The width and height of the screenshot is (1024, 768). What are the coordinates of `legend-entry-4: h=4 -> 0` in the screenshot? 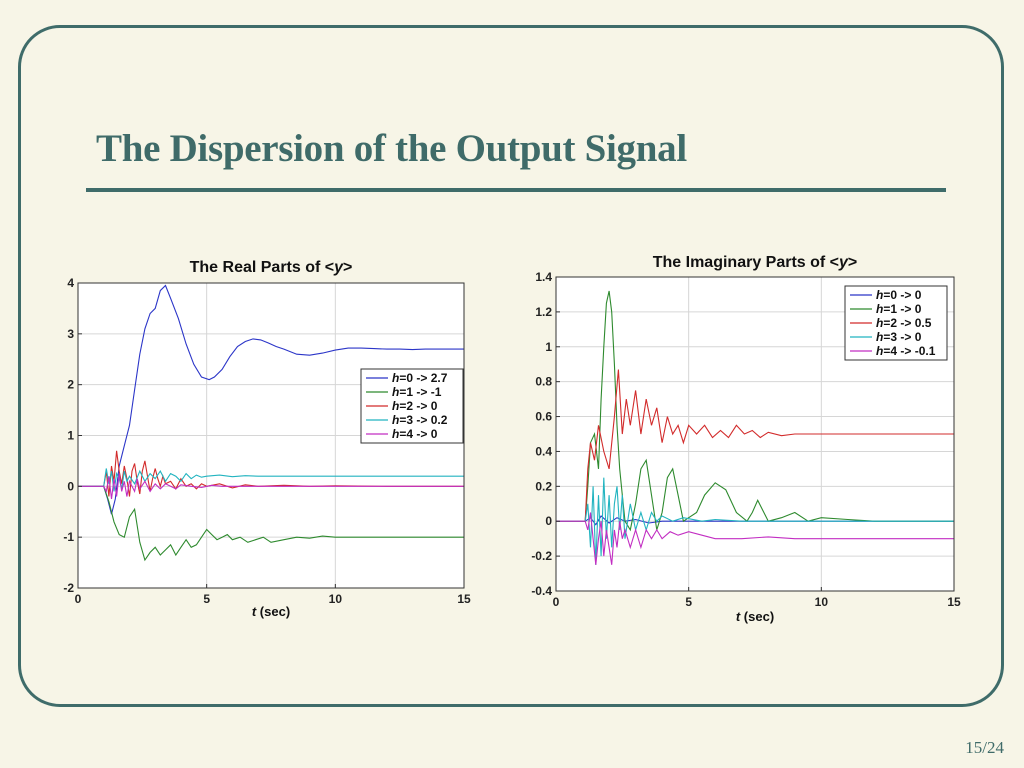 It's located at (415, 434).